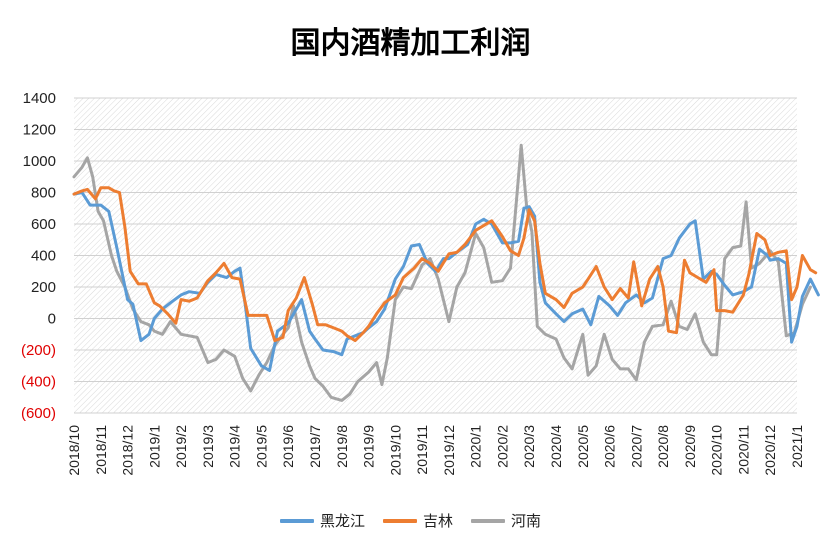 This screenshot has width=821, height=553. I want to click on x-tick-label: 2018/11, so click(101, 450).